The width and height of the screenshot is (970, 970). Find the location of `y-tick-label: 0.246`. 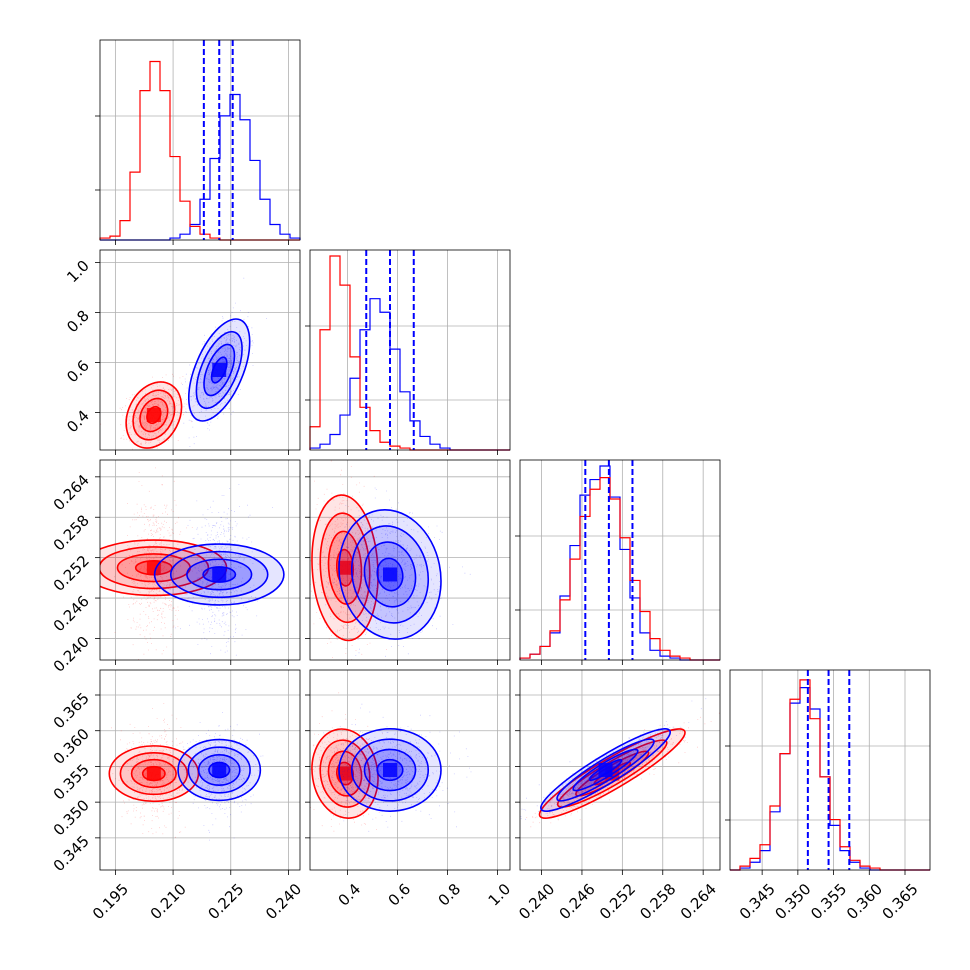

y-tick-label: 0.246 is located at coordinates (71, 613).